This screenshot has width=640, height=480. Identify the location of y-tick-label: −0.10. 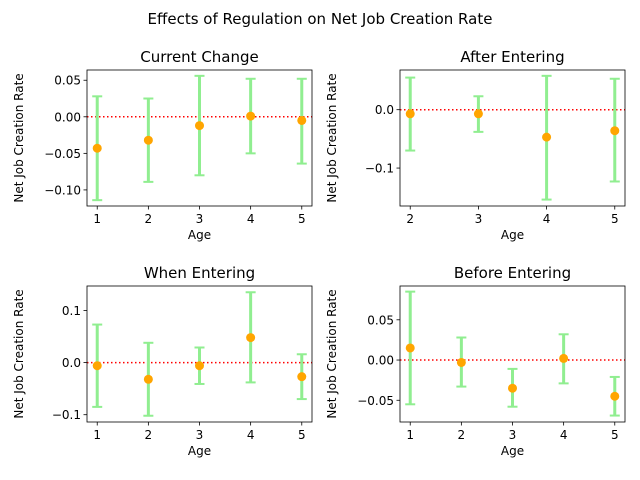
(62, 190).